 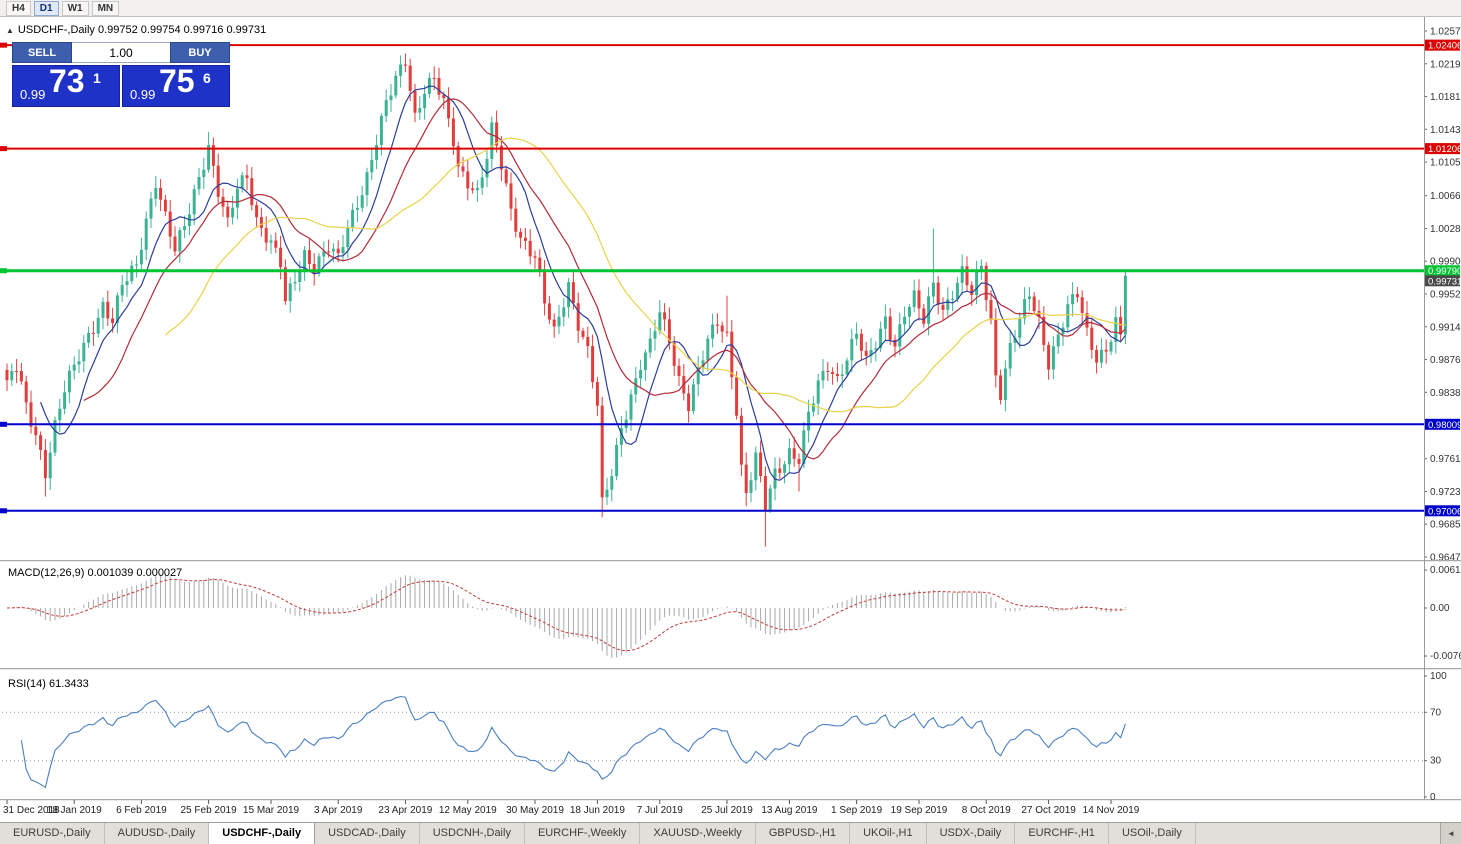 I want to click on svg-text: 31 Dec 2018, so click(x=31, y=810).